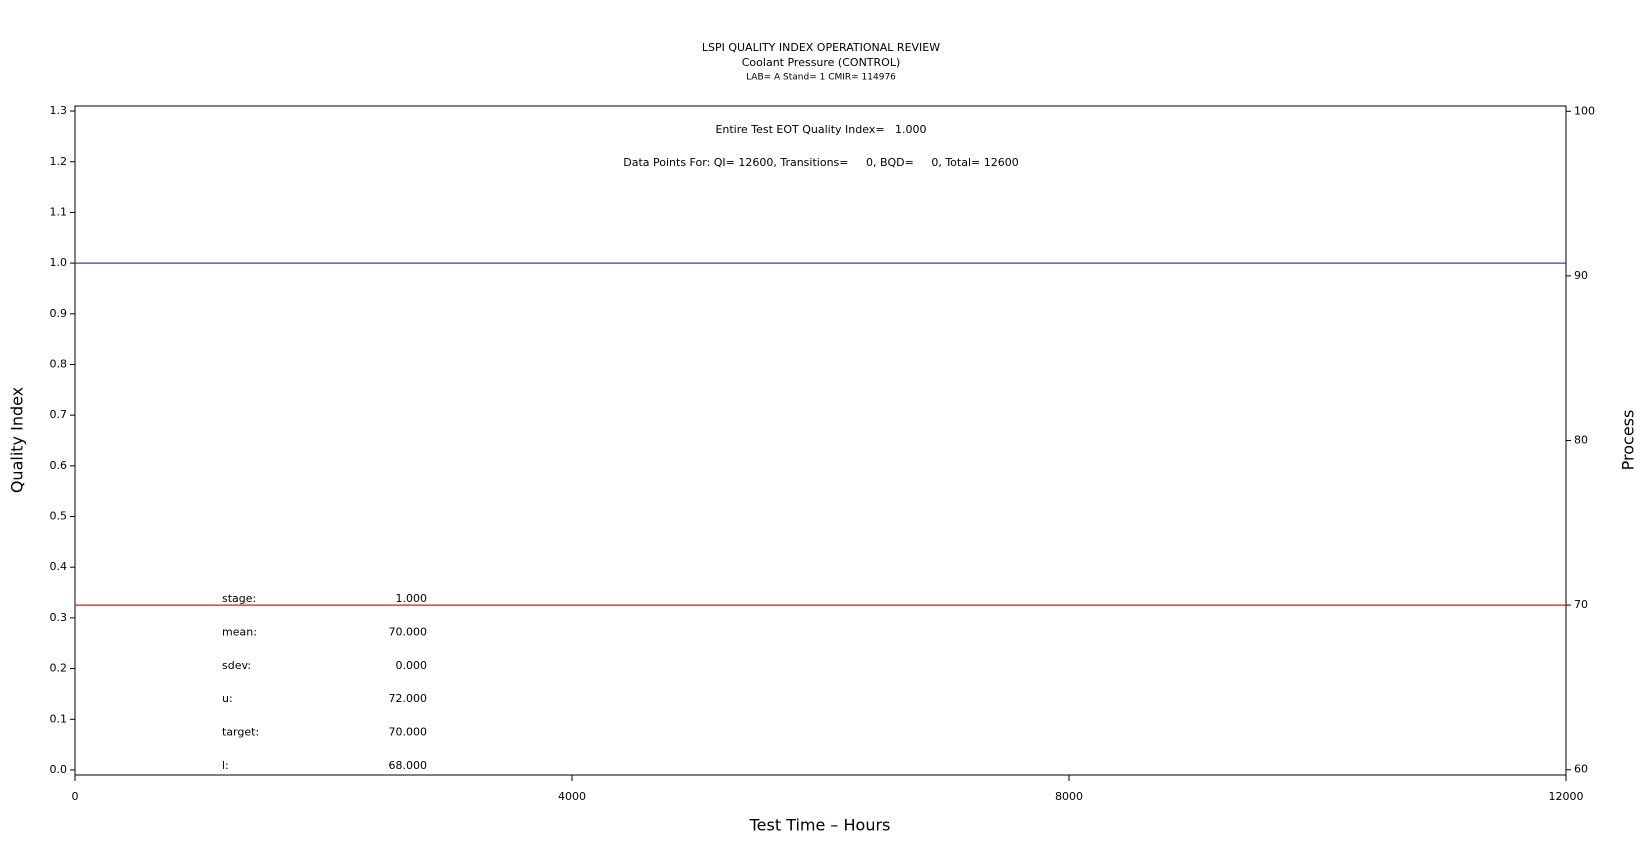 Image resolution: width=1648 pixels, height=845 pixels. I want to click on stat-label: l:, so click(225, 765).